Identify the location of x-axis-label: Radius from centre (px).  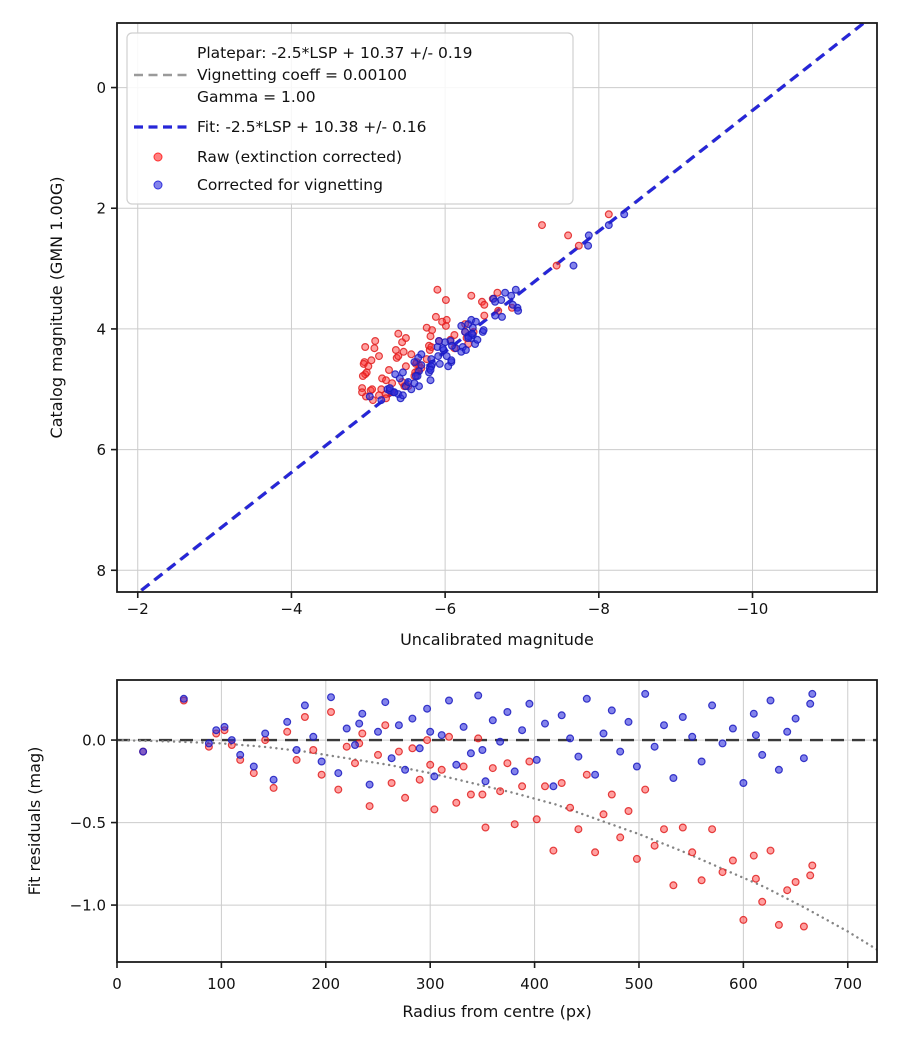
(496, 1011).